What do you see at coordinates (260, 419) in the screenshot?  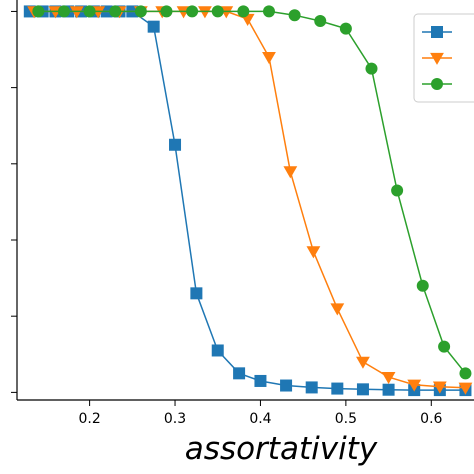 I see `x-tick-label: 0.4` at bounding box center [260, 419].